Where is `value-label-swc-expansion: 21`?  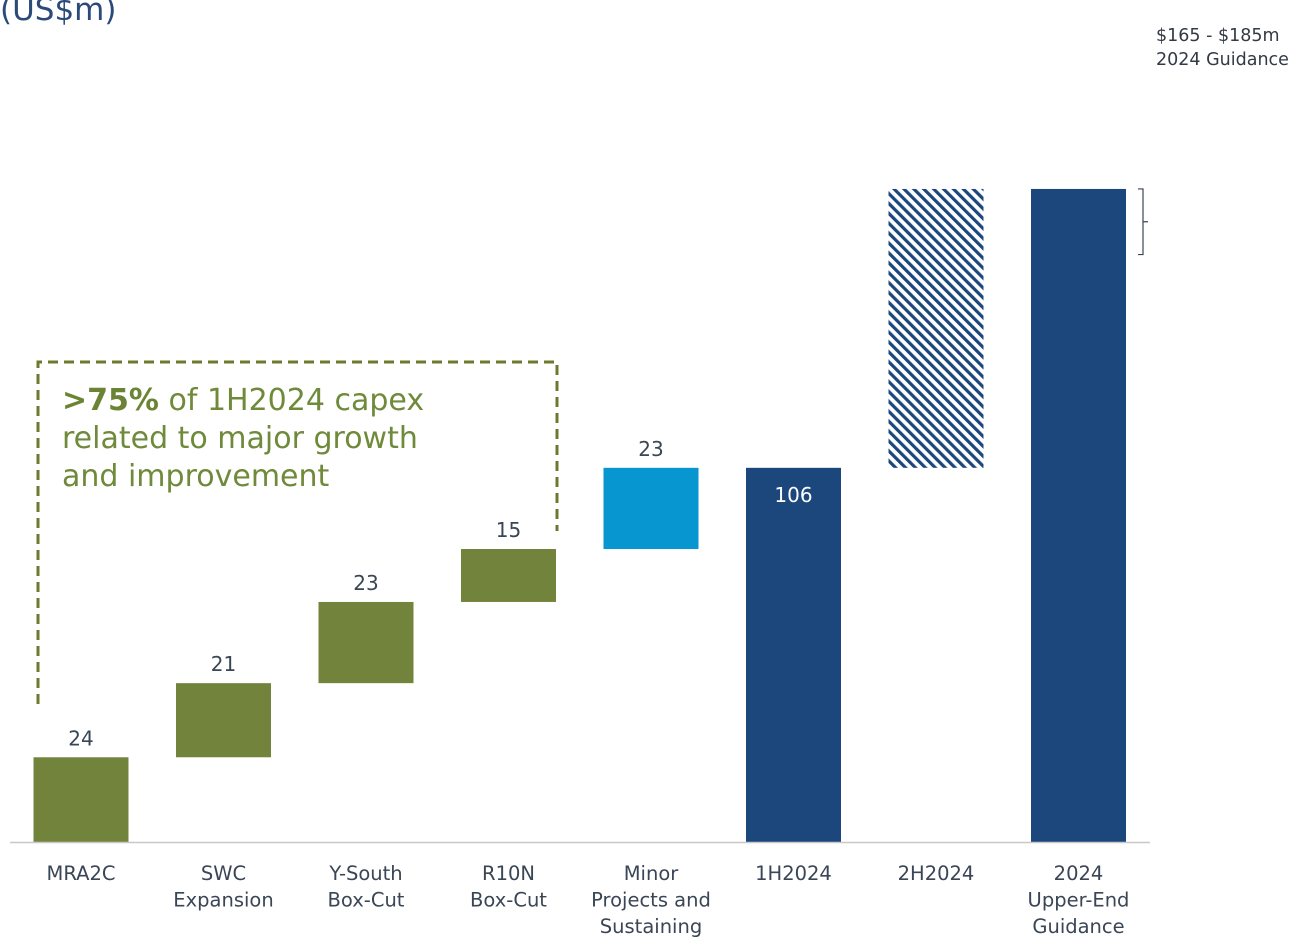 value-label-swc-expansion: 21 is located at coordinates (223, 664).